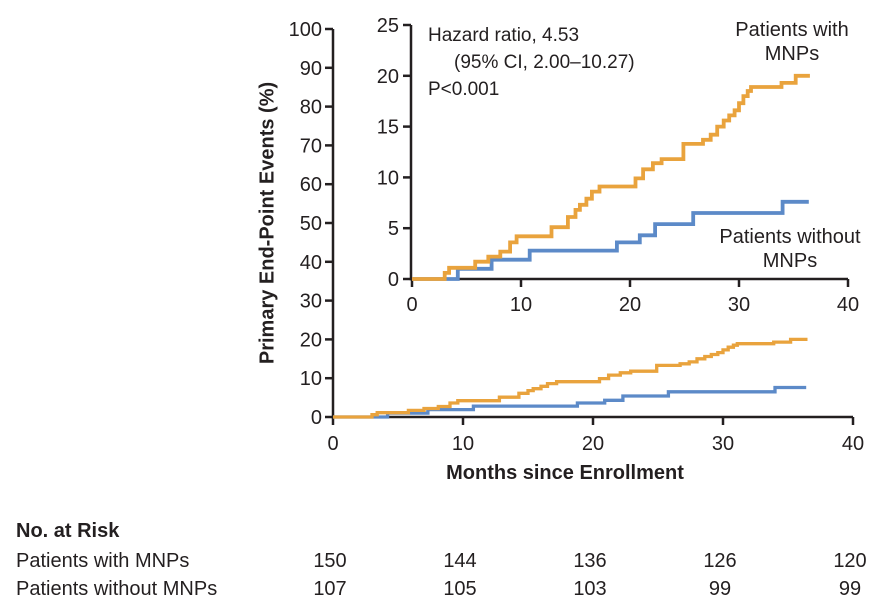 The width and height of the screenshot is (882, 615). What do you see at coordinates (305, 30) in the screenshot?
I see `y-tick-label: 100` at bounding box center [305, 30].